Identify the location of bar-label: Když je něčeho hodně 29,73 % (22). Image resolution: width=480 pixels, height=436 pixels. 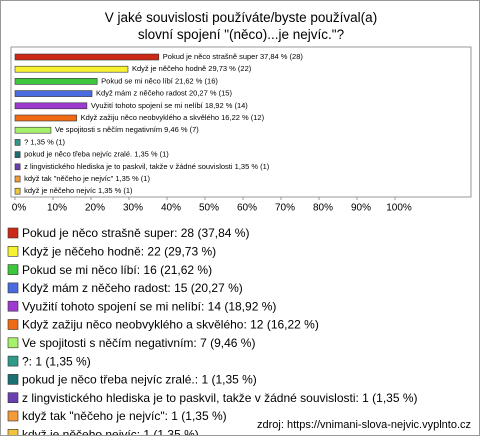
(192, 68).